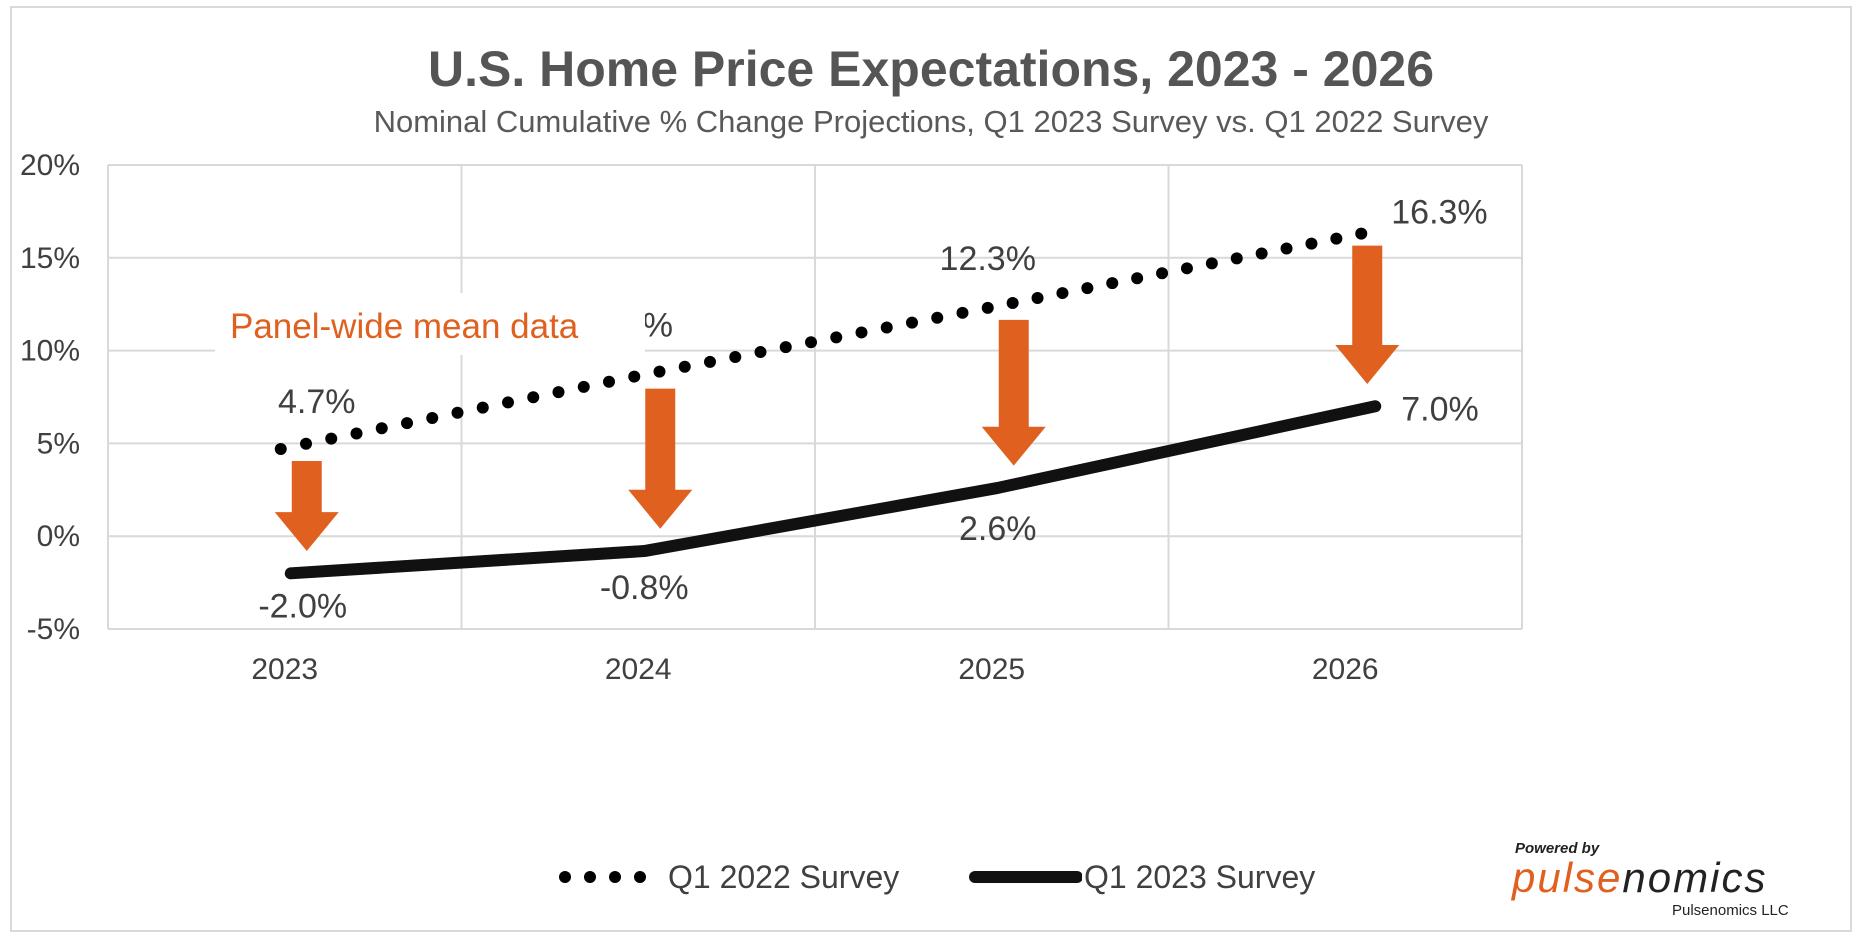 The height and width of the screenshot is (938, 1862). Describe the element at coordinates (317, 402) in the screenshot. I see `data-label-q1-2022: 4.7%` at that location.